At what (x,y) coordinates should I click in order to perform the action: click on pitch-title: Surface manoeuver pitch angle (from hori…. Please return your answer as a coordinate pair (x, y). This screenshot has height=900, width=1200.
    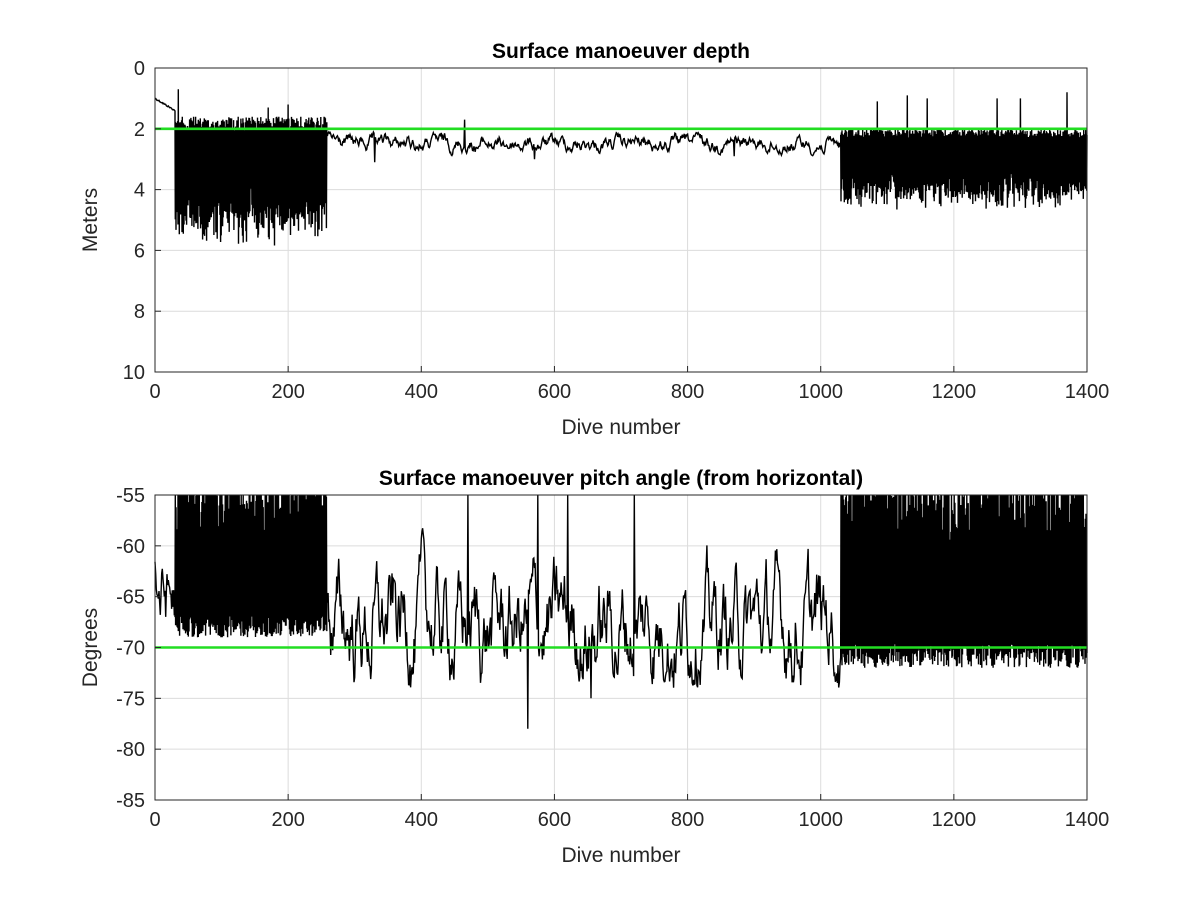
    Looking at the image, I should click on (621, 478).